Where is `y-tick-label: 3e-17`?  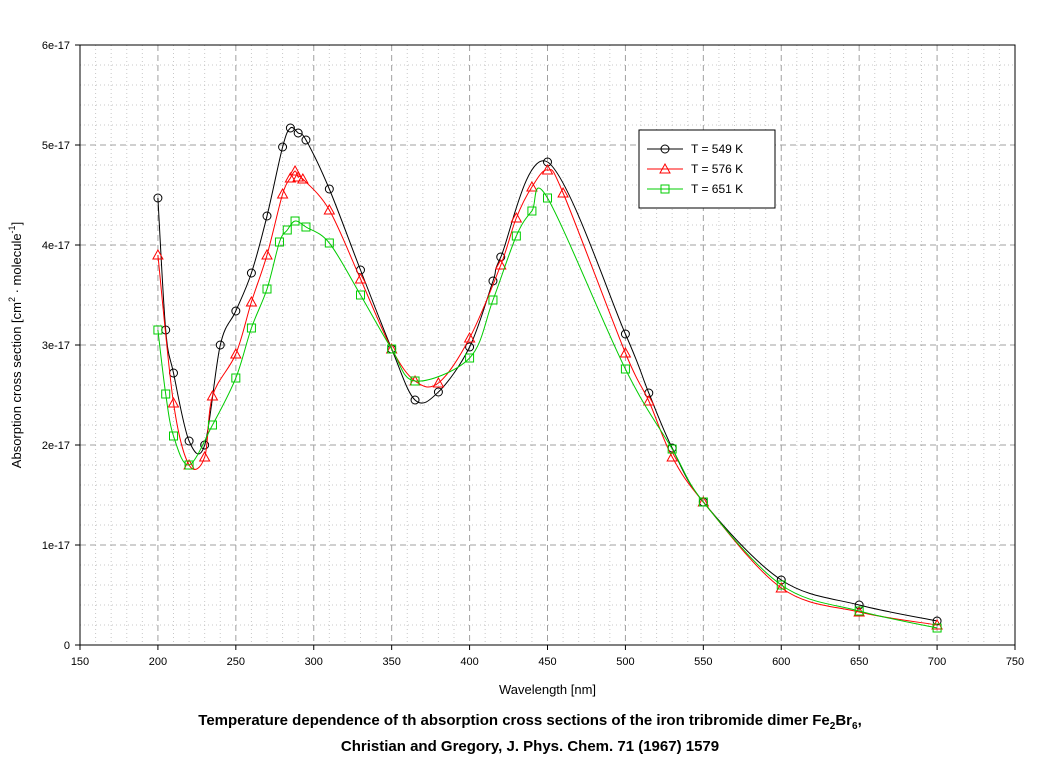 y-tick-label: 3e-17 is located at coordinates (56, 346).